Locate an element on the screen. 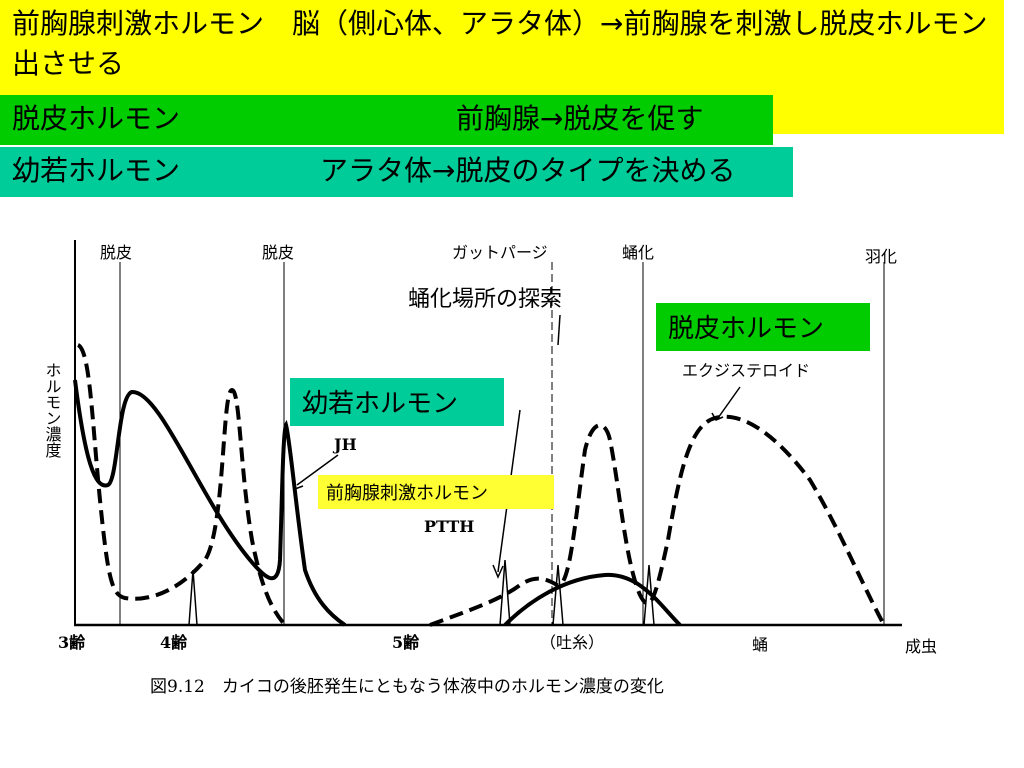 The height and width of the screenshot is (768, 1024). header-text: 前胸腺→脱皮を促す is located at coordinates (580, 118).